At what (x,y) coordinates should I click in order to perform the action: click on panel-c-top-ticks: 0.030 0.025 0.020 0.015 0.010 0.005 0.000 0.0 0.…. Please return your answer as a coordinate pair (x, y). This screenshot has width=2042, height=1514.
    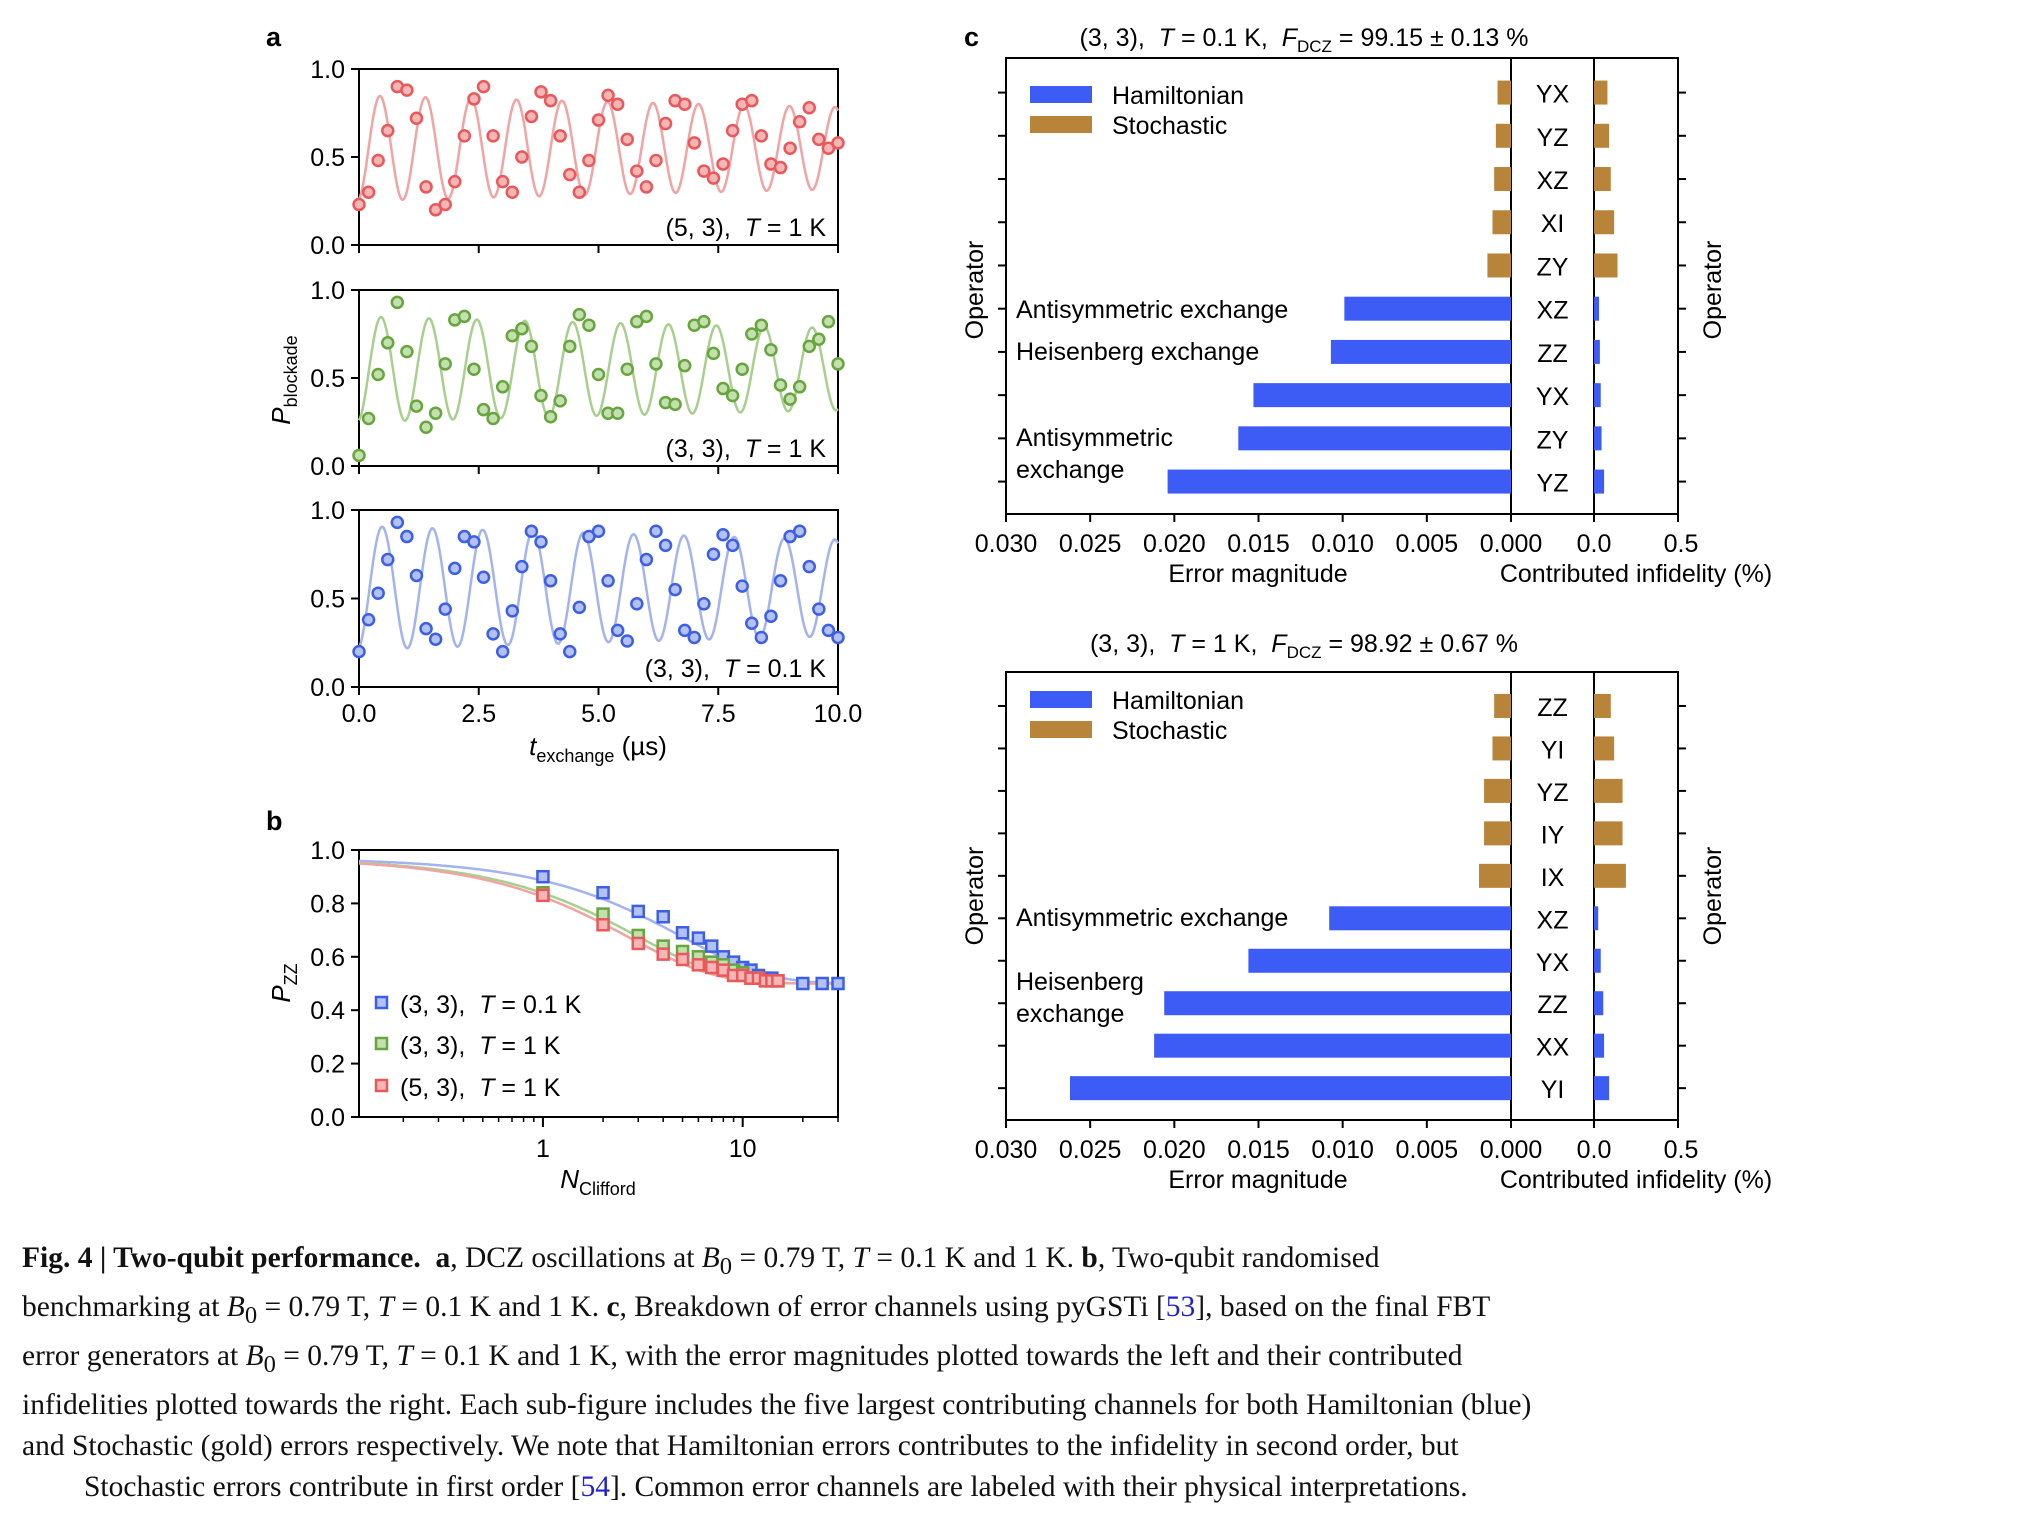
    Looking at the image, I should click on (1336, 324).